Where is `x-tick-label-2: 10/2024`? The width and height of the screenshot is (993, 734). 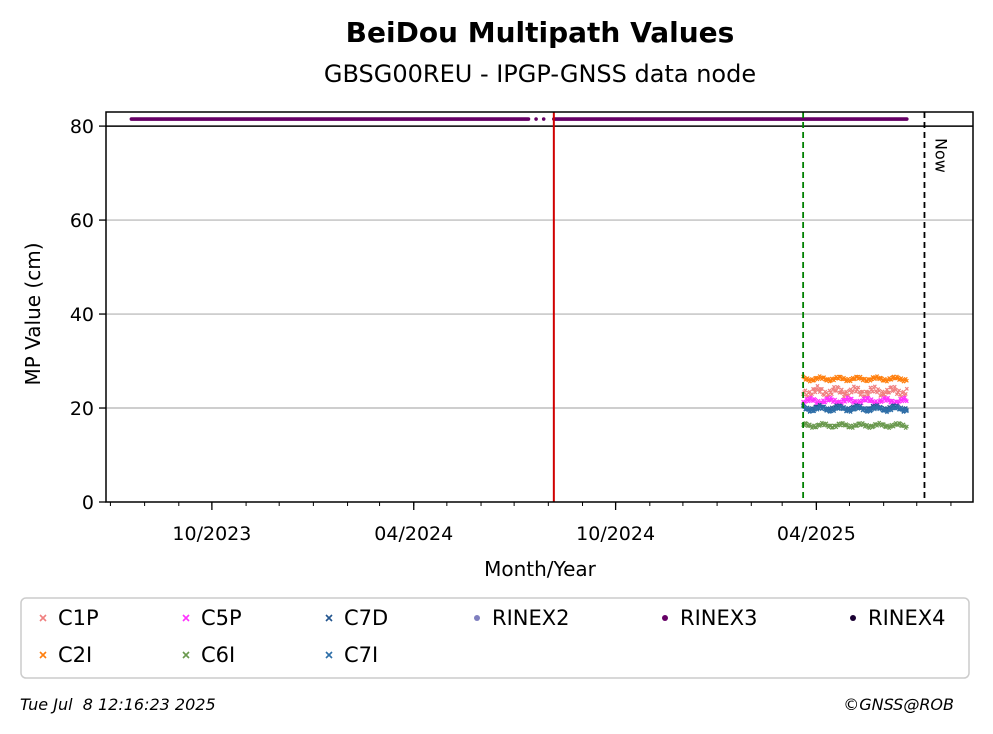
x-tick-label-2: 10/2024 is located at coordinates (615, 534).